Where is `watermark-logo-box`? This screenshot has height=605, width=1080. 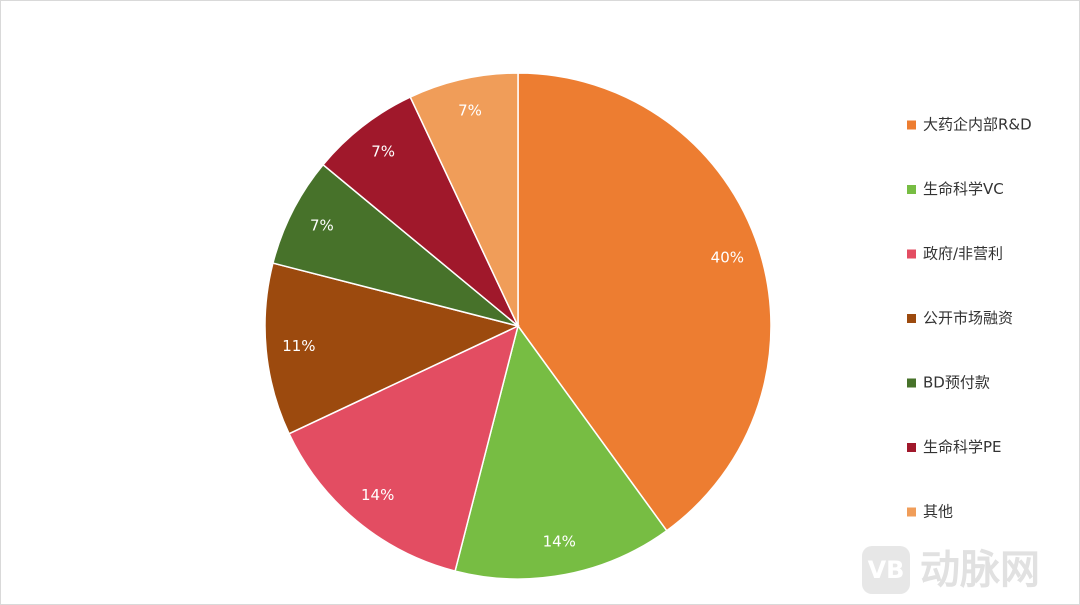
watermark-logo-box is located at coordinates (886, 570).